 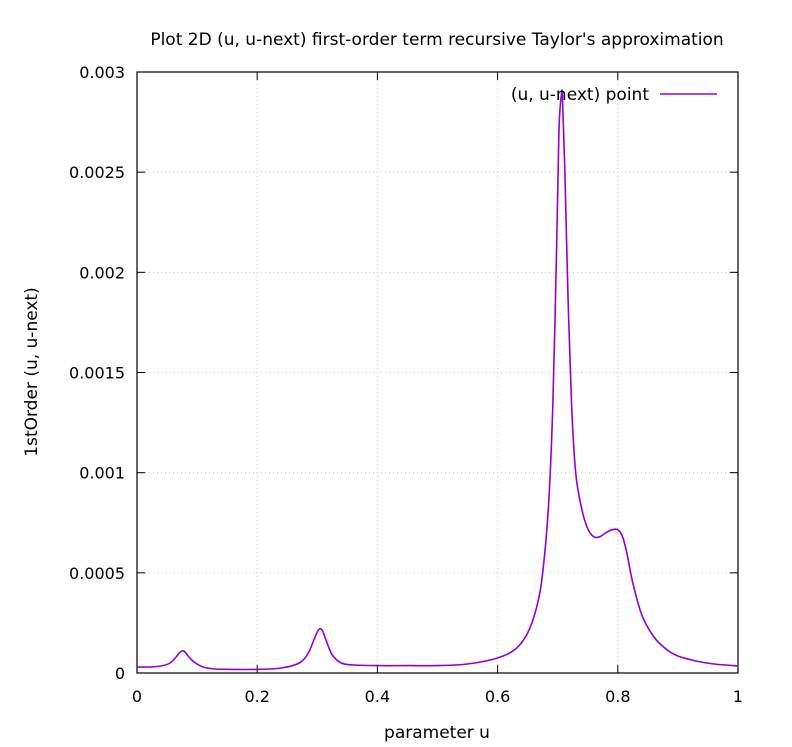 I want to click on x-tick-label: 0.6, so click(x=497, y=696).